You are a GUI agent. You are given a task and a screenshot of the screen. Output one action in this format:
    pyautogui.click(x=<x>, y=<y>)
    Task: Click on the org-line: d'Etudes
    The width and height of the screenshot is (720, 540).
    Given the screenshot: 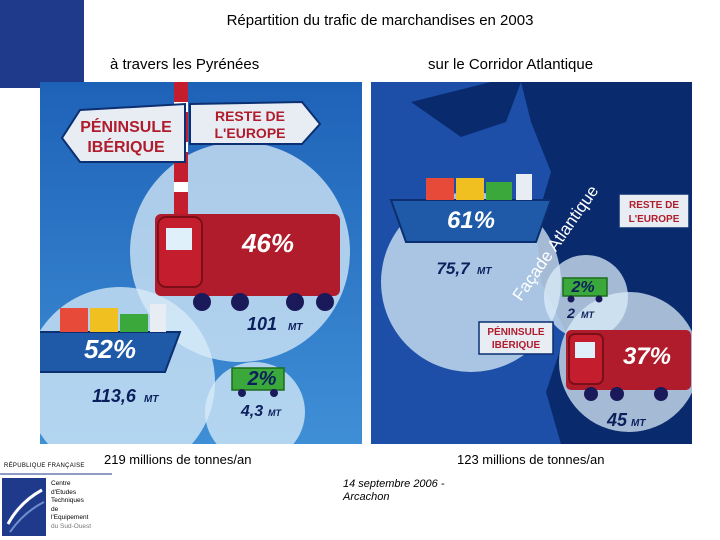 What is the action you would take?
    pyautogui.click(x=64, y=492)
    